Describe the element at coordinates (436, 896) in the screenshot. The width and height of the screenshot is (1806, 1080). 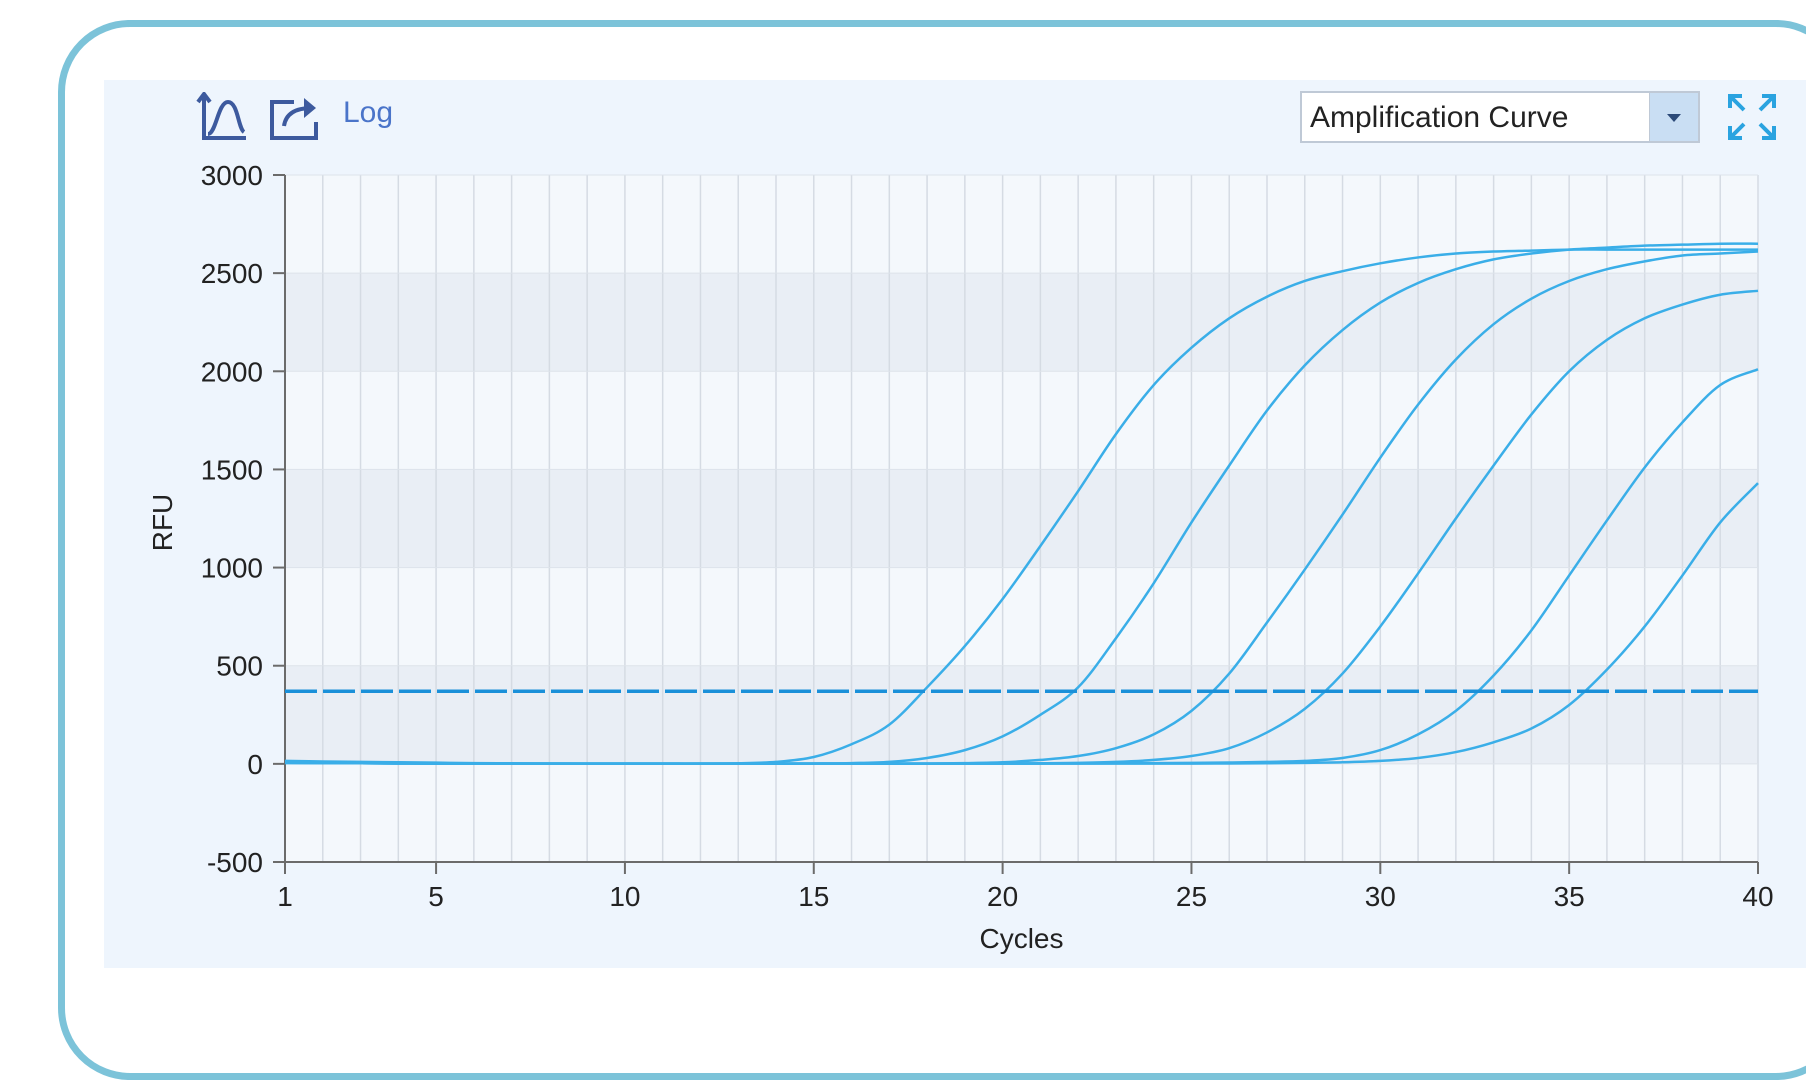
I see `x-tick-label: 5` at that location.